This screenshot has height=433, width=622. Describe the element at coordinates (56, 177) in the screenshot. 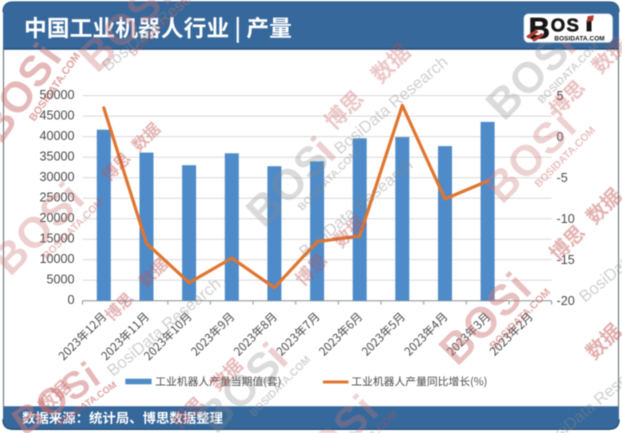

I see `svg-text: 30000` at that location.